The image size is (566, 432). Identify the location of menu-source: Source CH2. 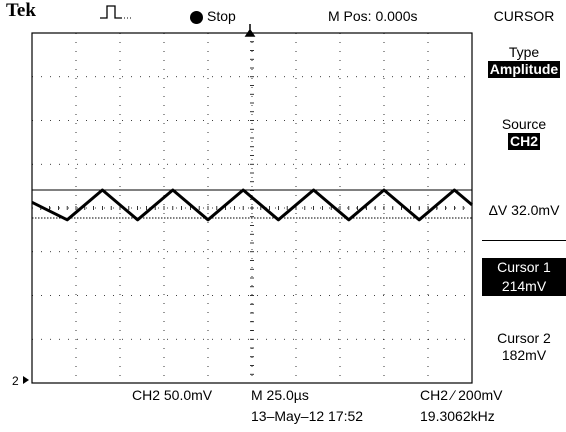
(524, 133).